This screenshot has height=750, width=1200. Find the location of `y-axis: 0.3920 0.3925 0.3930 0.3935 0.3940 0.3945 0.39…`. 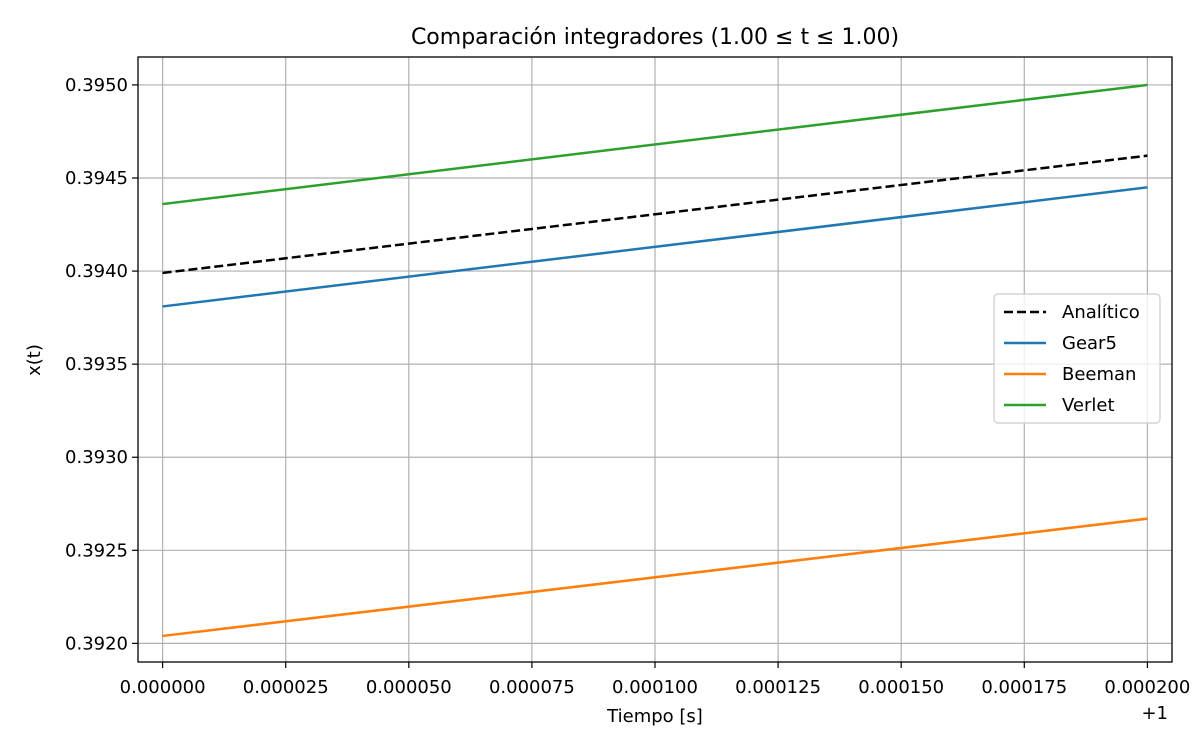

y-axis: 0.3920 0.3925 0.3930 0.3935 0.3940 0.3945 0.39… is located at coordinates (101, 364).